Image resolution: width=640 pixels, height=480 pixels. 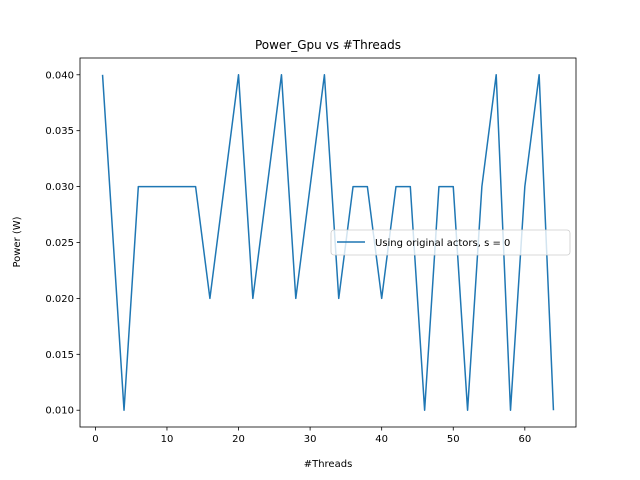 I want to click on x-tick-label: 10, so click(x=167, y=439).